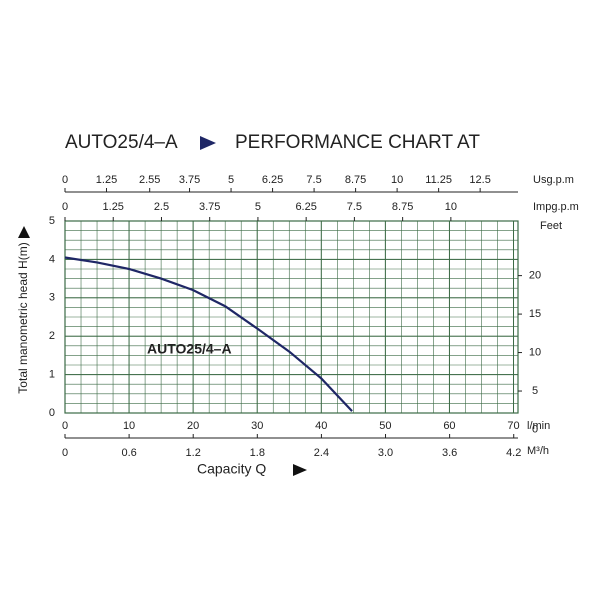  I want to click on y-axis-arrow, so click(24, 232).